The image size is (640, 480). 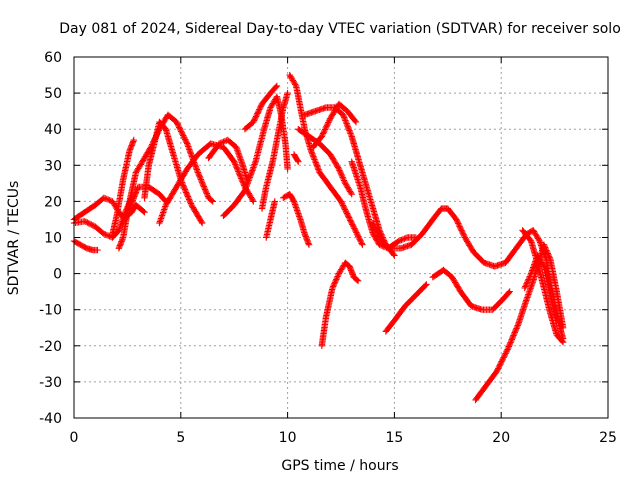 I want to click on y-tick-label: -40, so click(x=50, y=419).